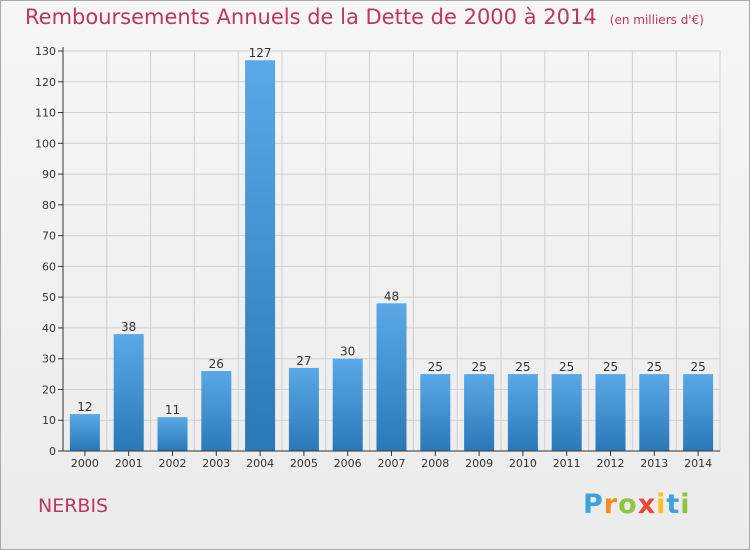 This screenshot has width=750, height=550. I want to click on x-tick-label-2001: 2001, so click(129, 463).